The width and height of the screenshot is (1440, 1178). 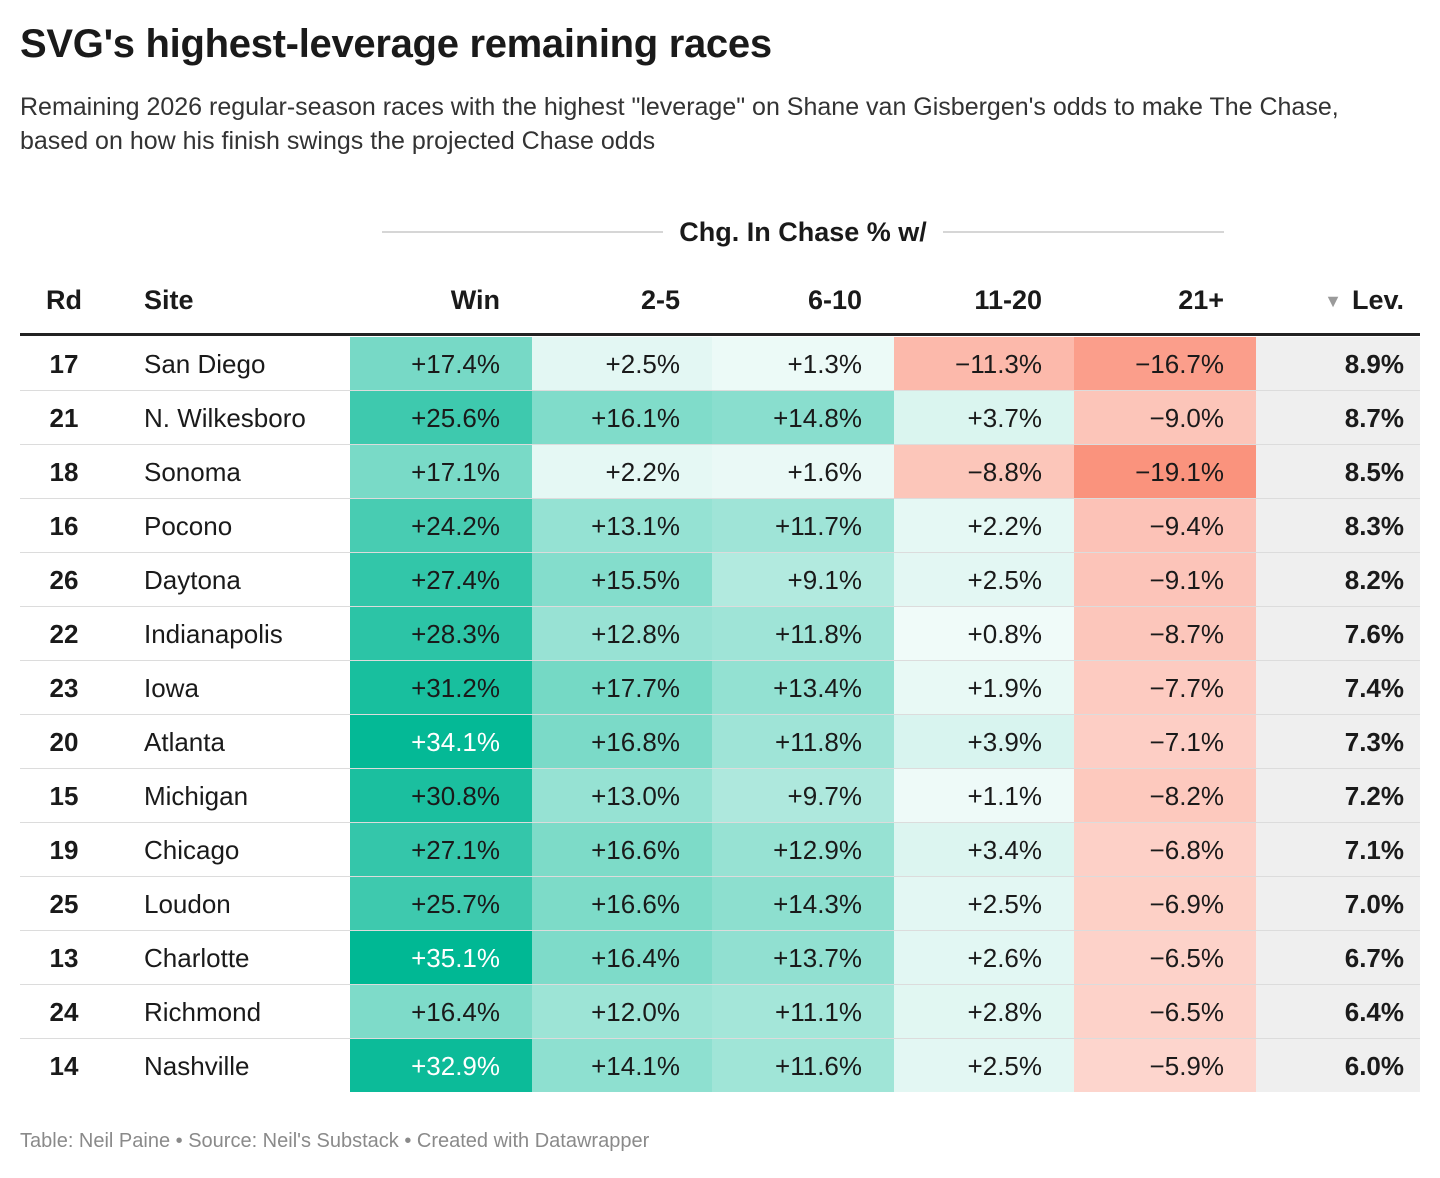 I want to click on cell-rd: 24, so click(x=64, y=1012).